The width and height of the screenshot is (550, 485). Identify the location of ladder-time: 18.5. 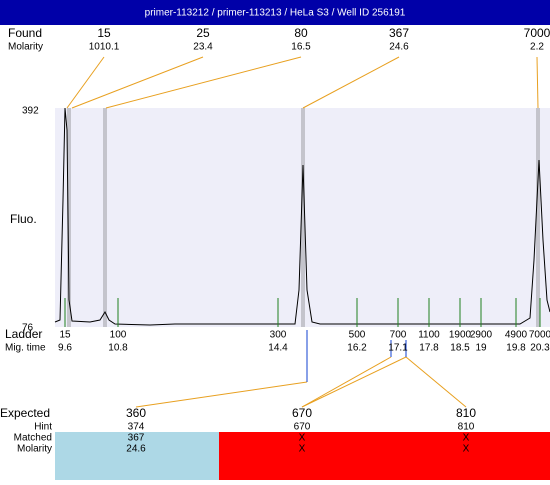
(460, 348).